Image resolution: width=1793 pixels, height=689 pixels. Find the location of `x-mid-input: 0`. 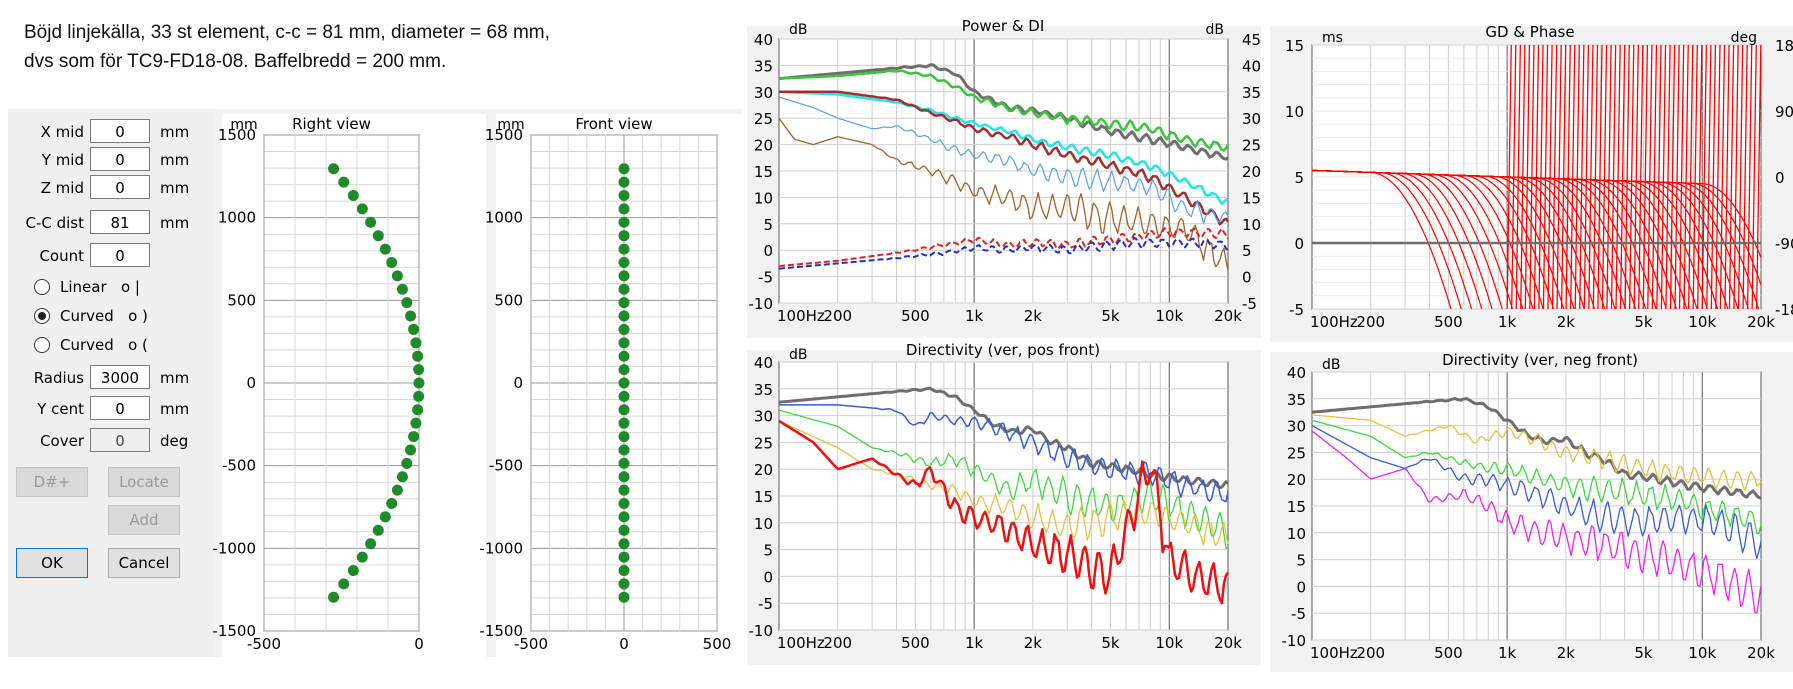

x-mid-input: 0 is located at coordinates (120, 131).